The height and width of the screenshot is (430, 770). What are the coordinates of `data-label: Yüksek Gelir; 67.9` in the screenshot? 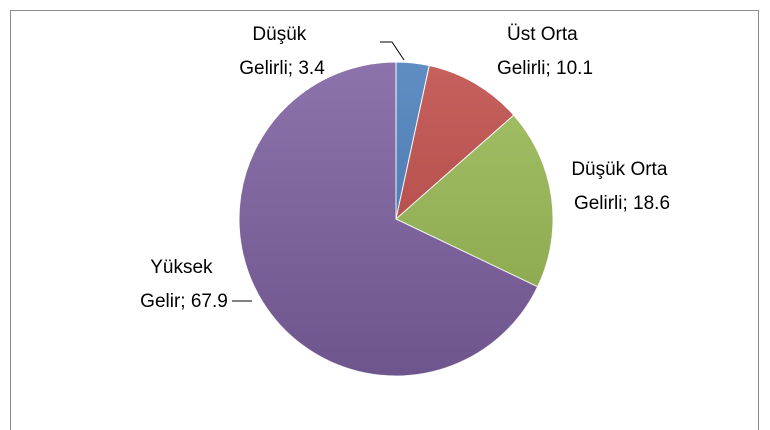 It's located at (184, 284).